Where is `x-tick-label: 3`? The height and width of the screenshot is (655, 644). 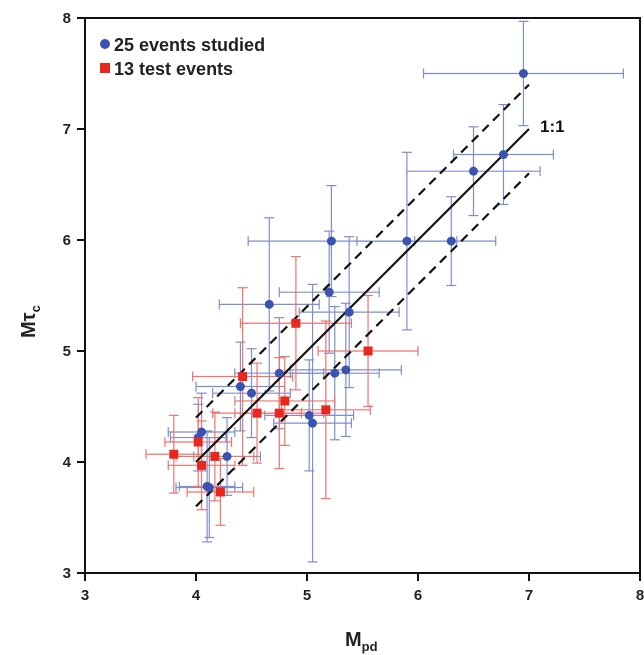 x-tick-label: 3 is located at coordinates (85, 595).